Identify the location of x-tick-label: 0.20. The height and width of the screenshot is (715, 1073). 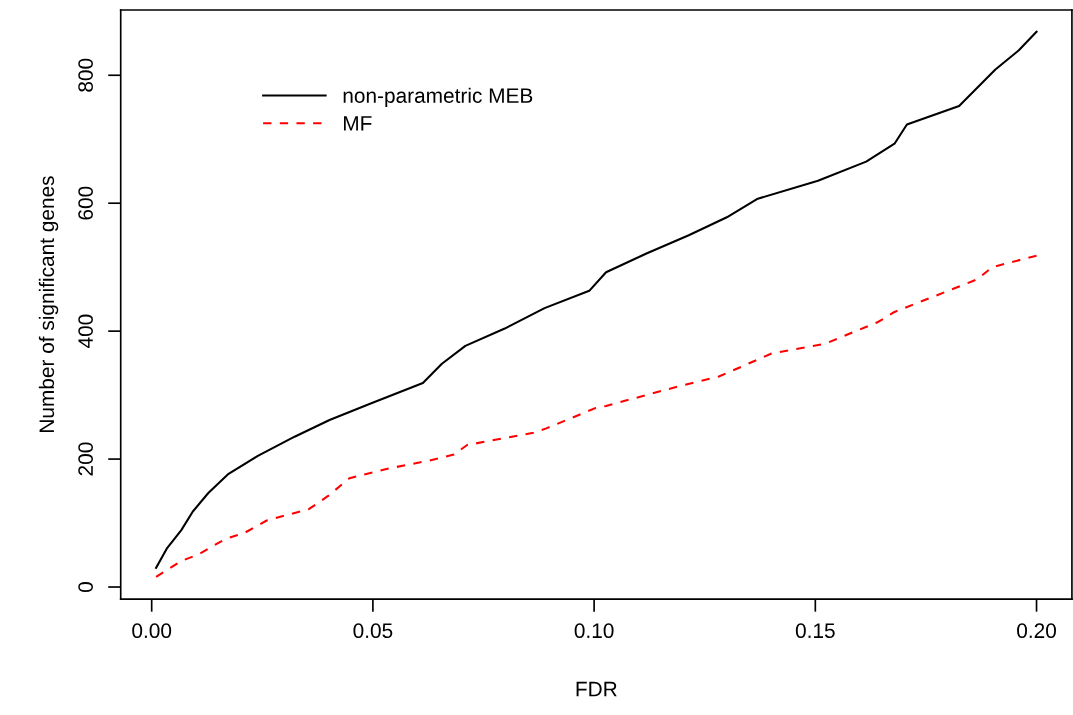
(1036, 631).